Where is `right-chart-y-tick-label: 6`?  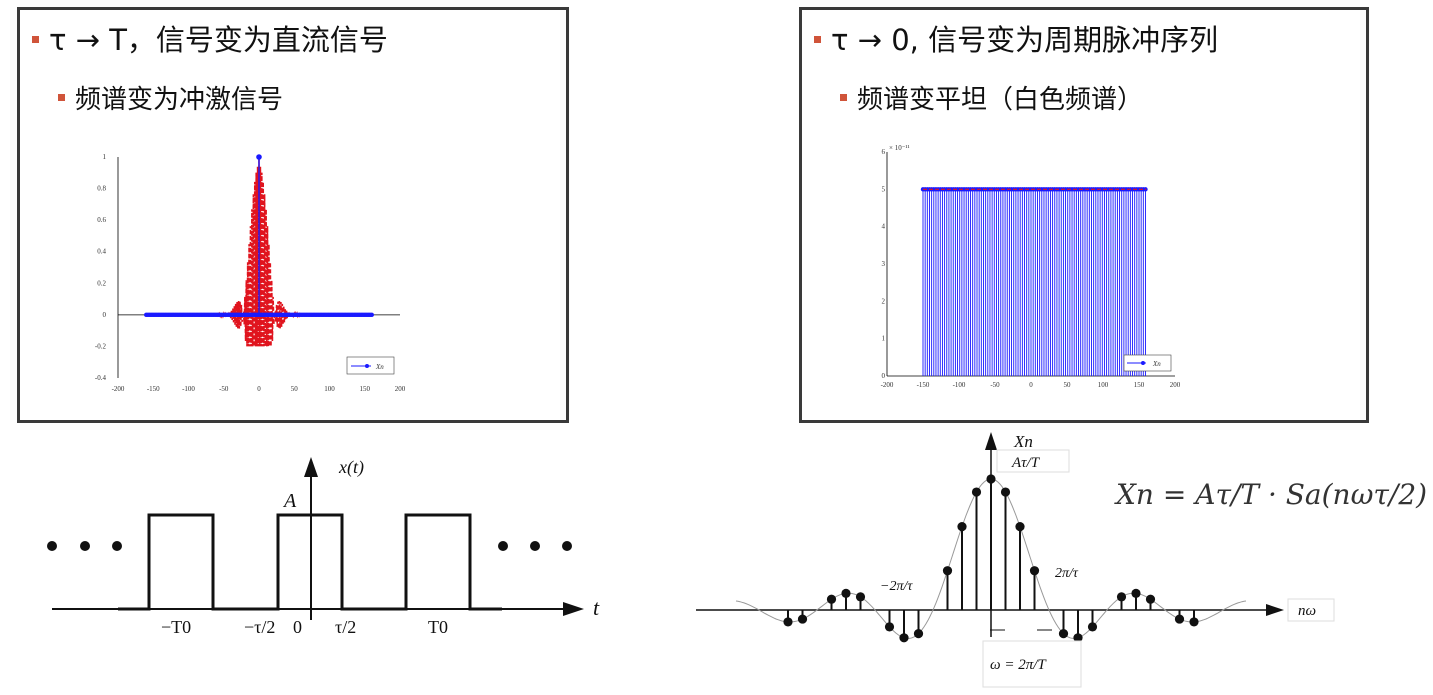 right-chart-y-tick-label: 6 is located at coordinates (884, 152).